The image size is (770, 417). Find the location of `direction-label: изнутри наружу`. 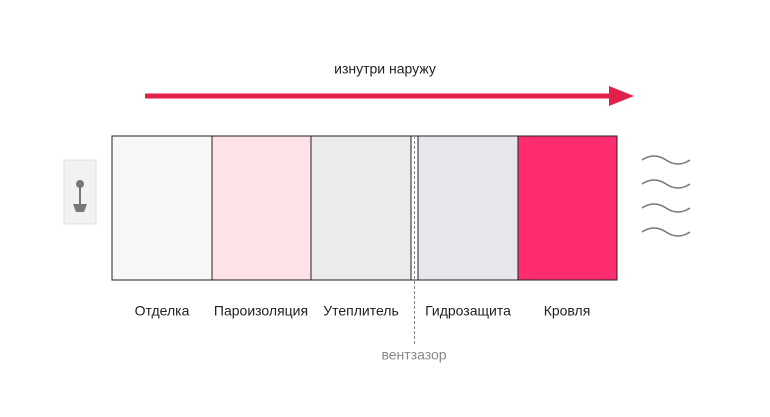

direction-label: изнутри наружу is located at coordinates (385, 69).